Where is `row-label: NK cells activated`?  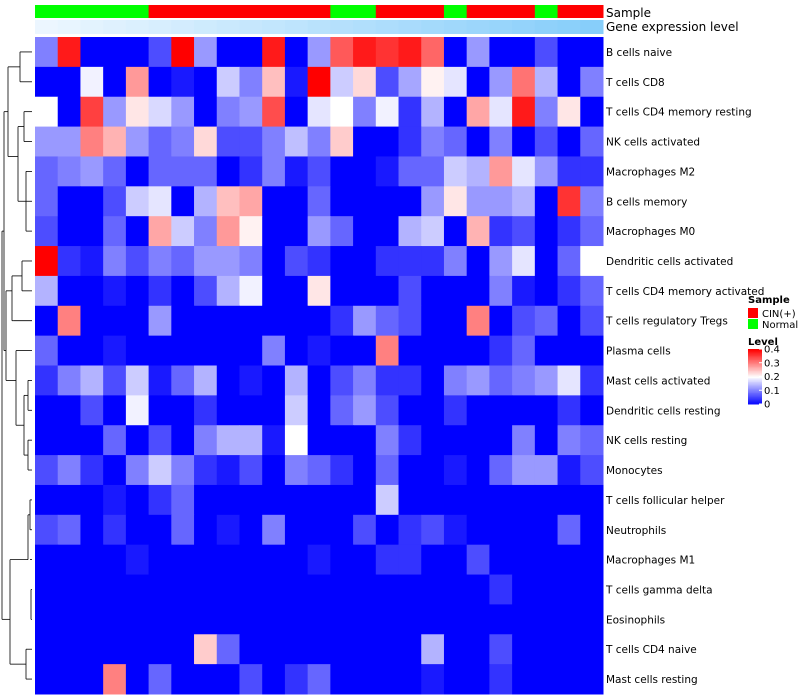 row-label: NK cells activated is located at coordinates (653, 143).